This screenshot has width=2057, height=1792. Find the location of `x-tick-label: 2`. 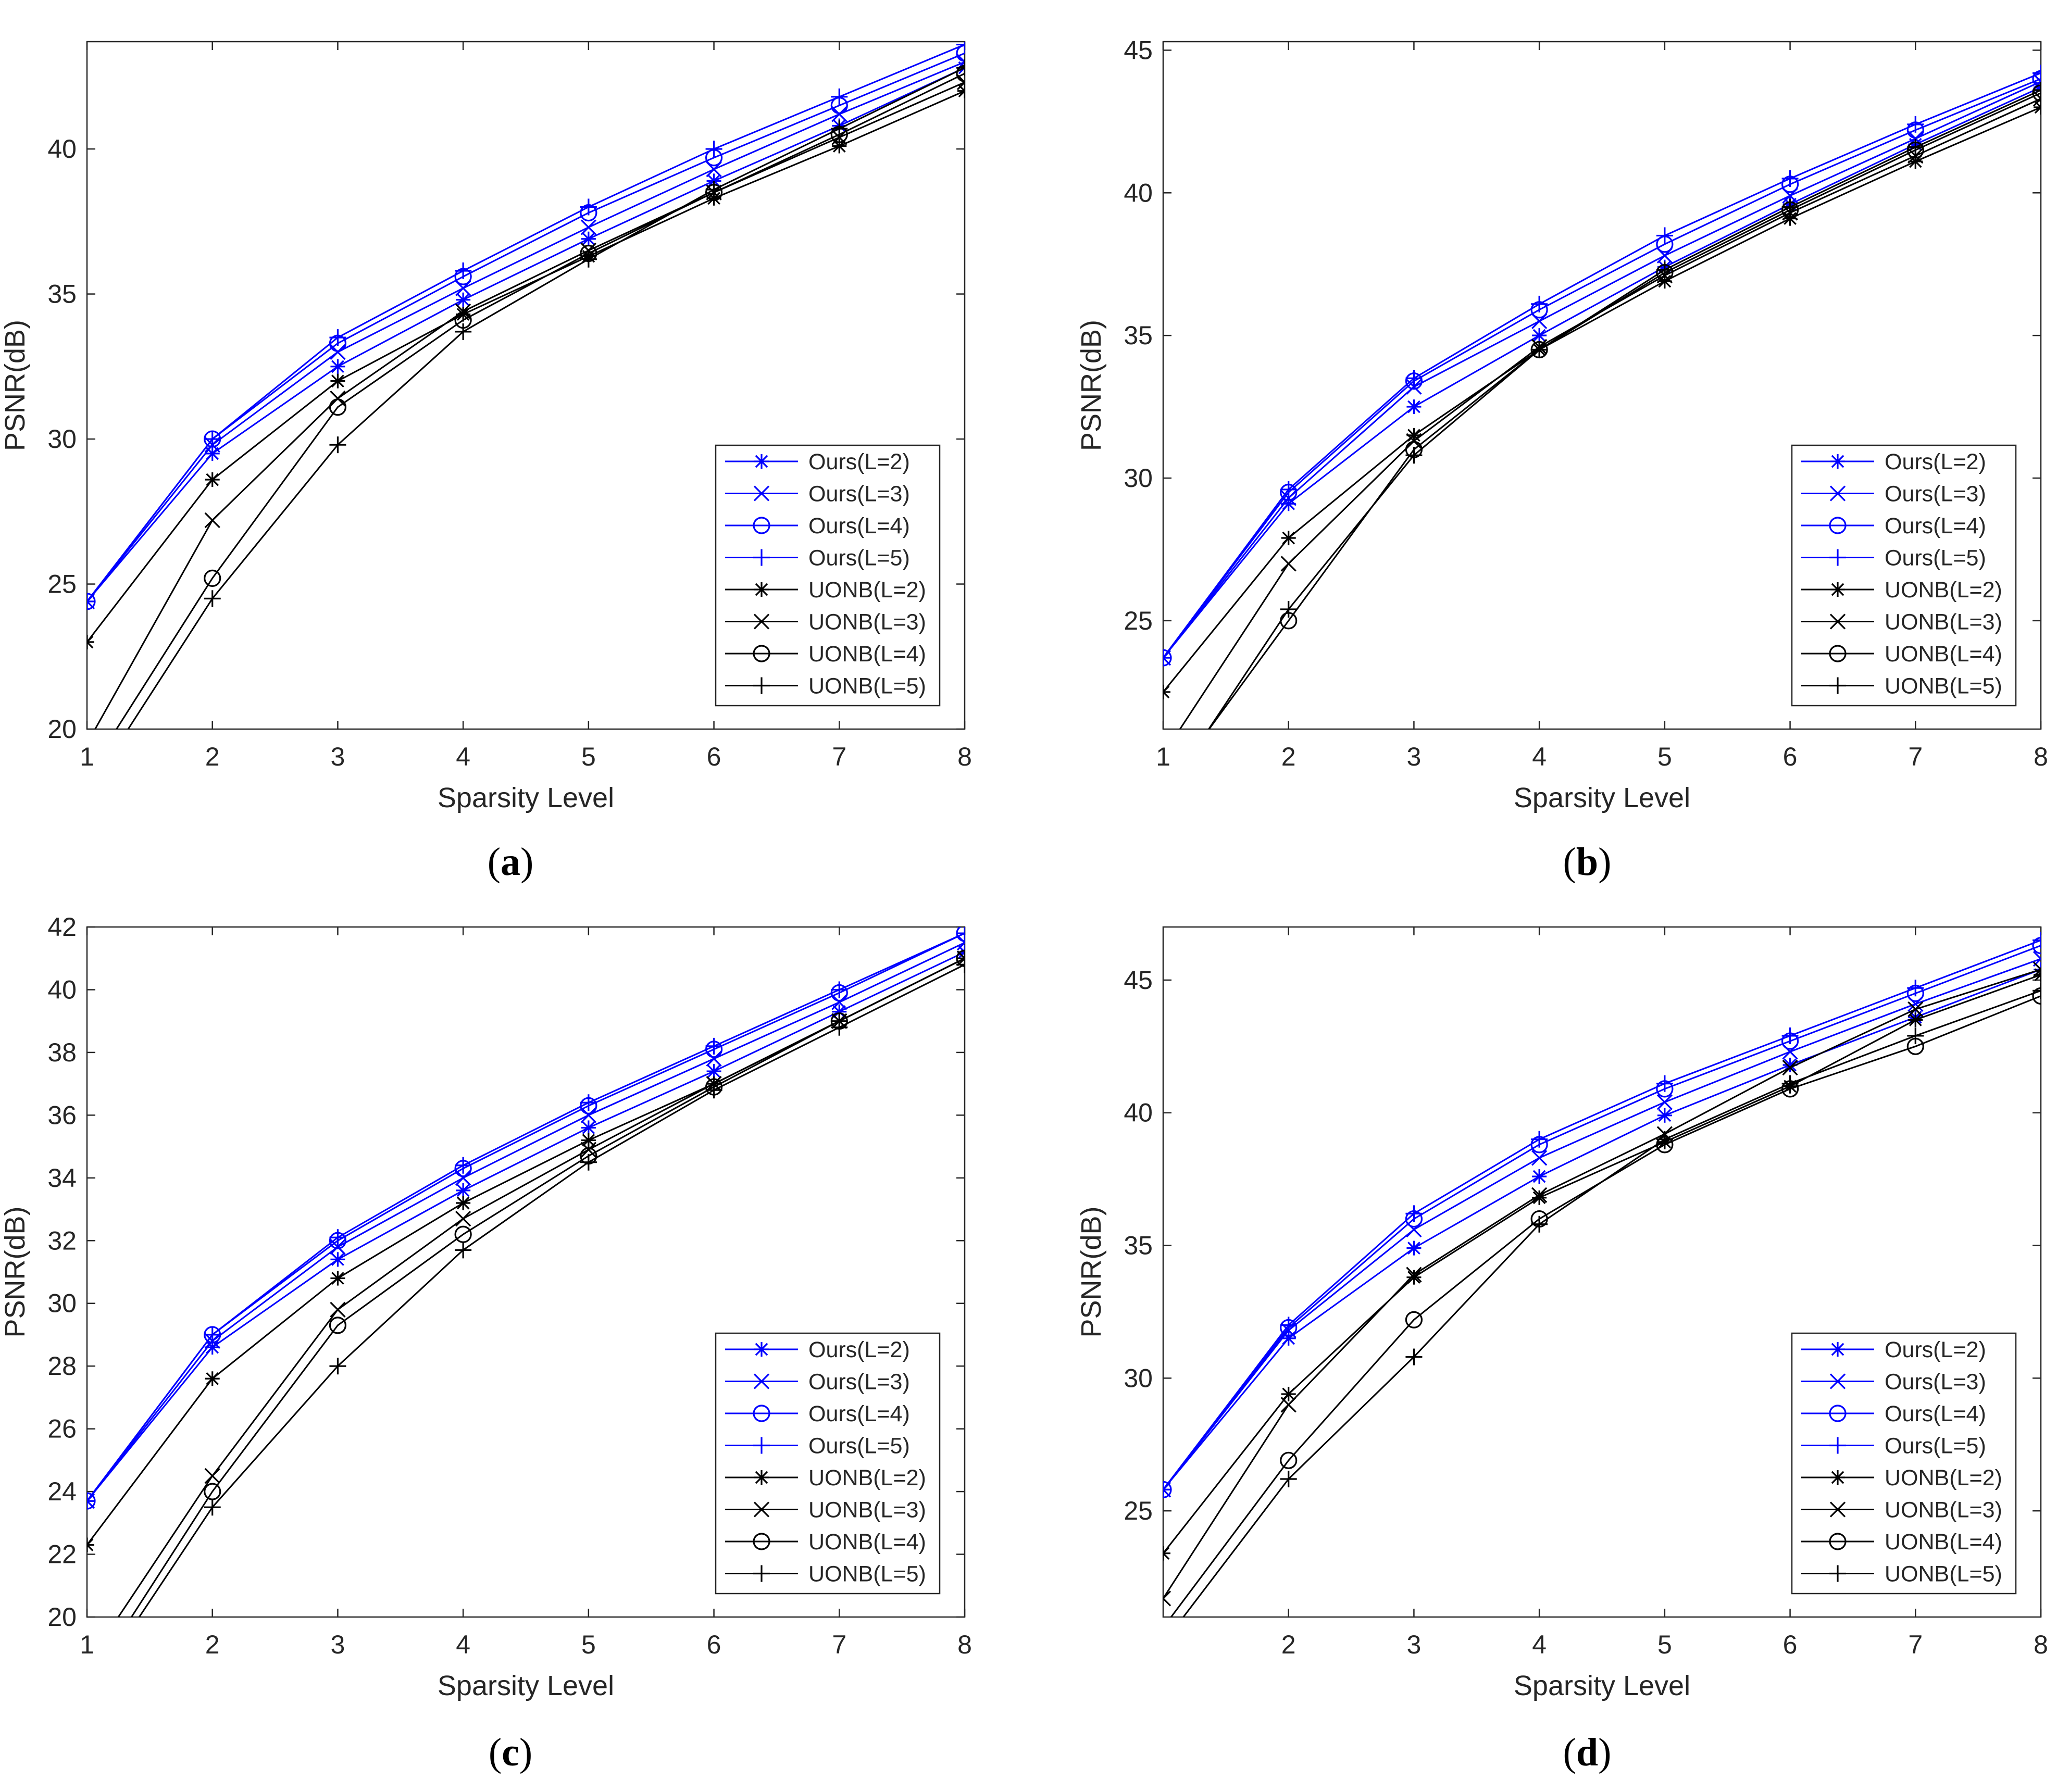

x-tick-label: 2 is located at coordinates (212, 1644).